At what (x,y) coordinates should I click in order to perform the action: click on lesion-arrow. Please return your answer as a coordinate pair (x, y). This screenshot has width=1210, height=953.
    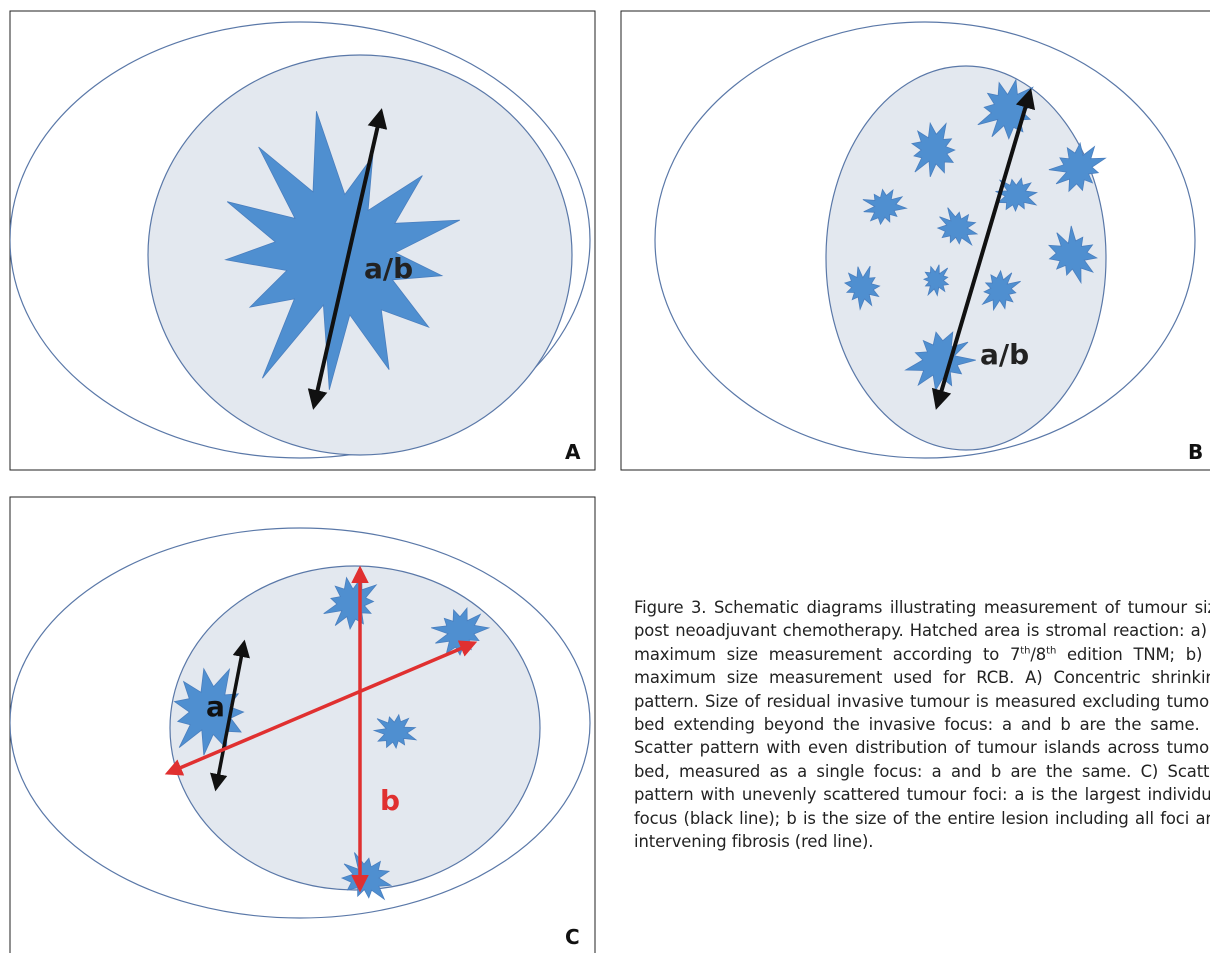
    Looking at the image, I should click on (321, 708).